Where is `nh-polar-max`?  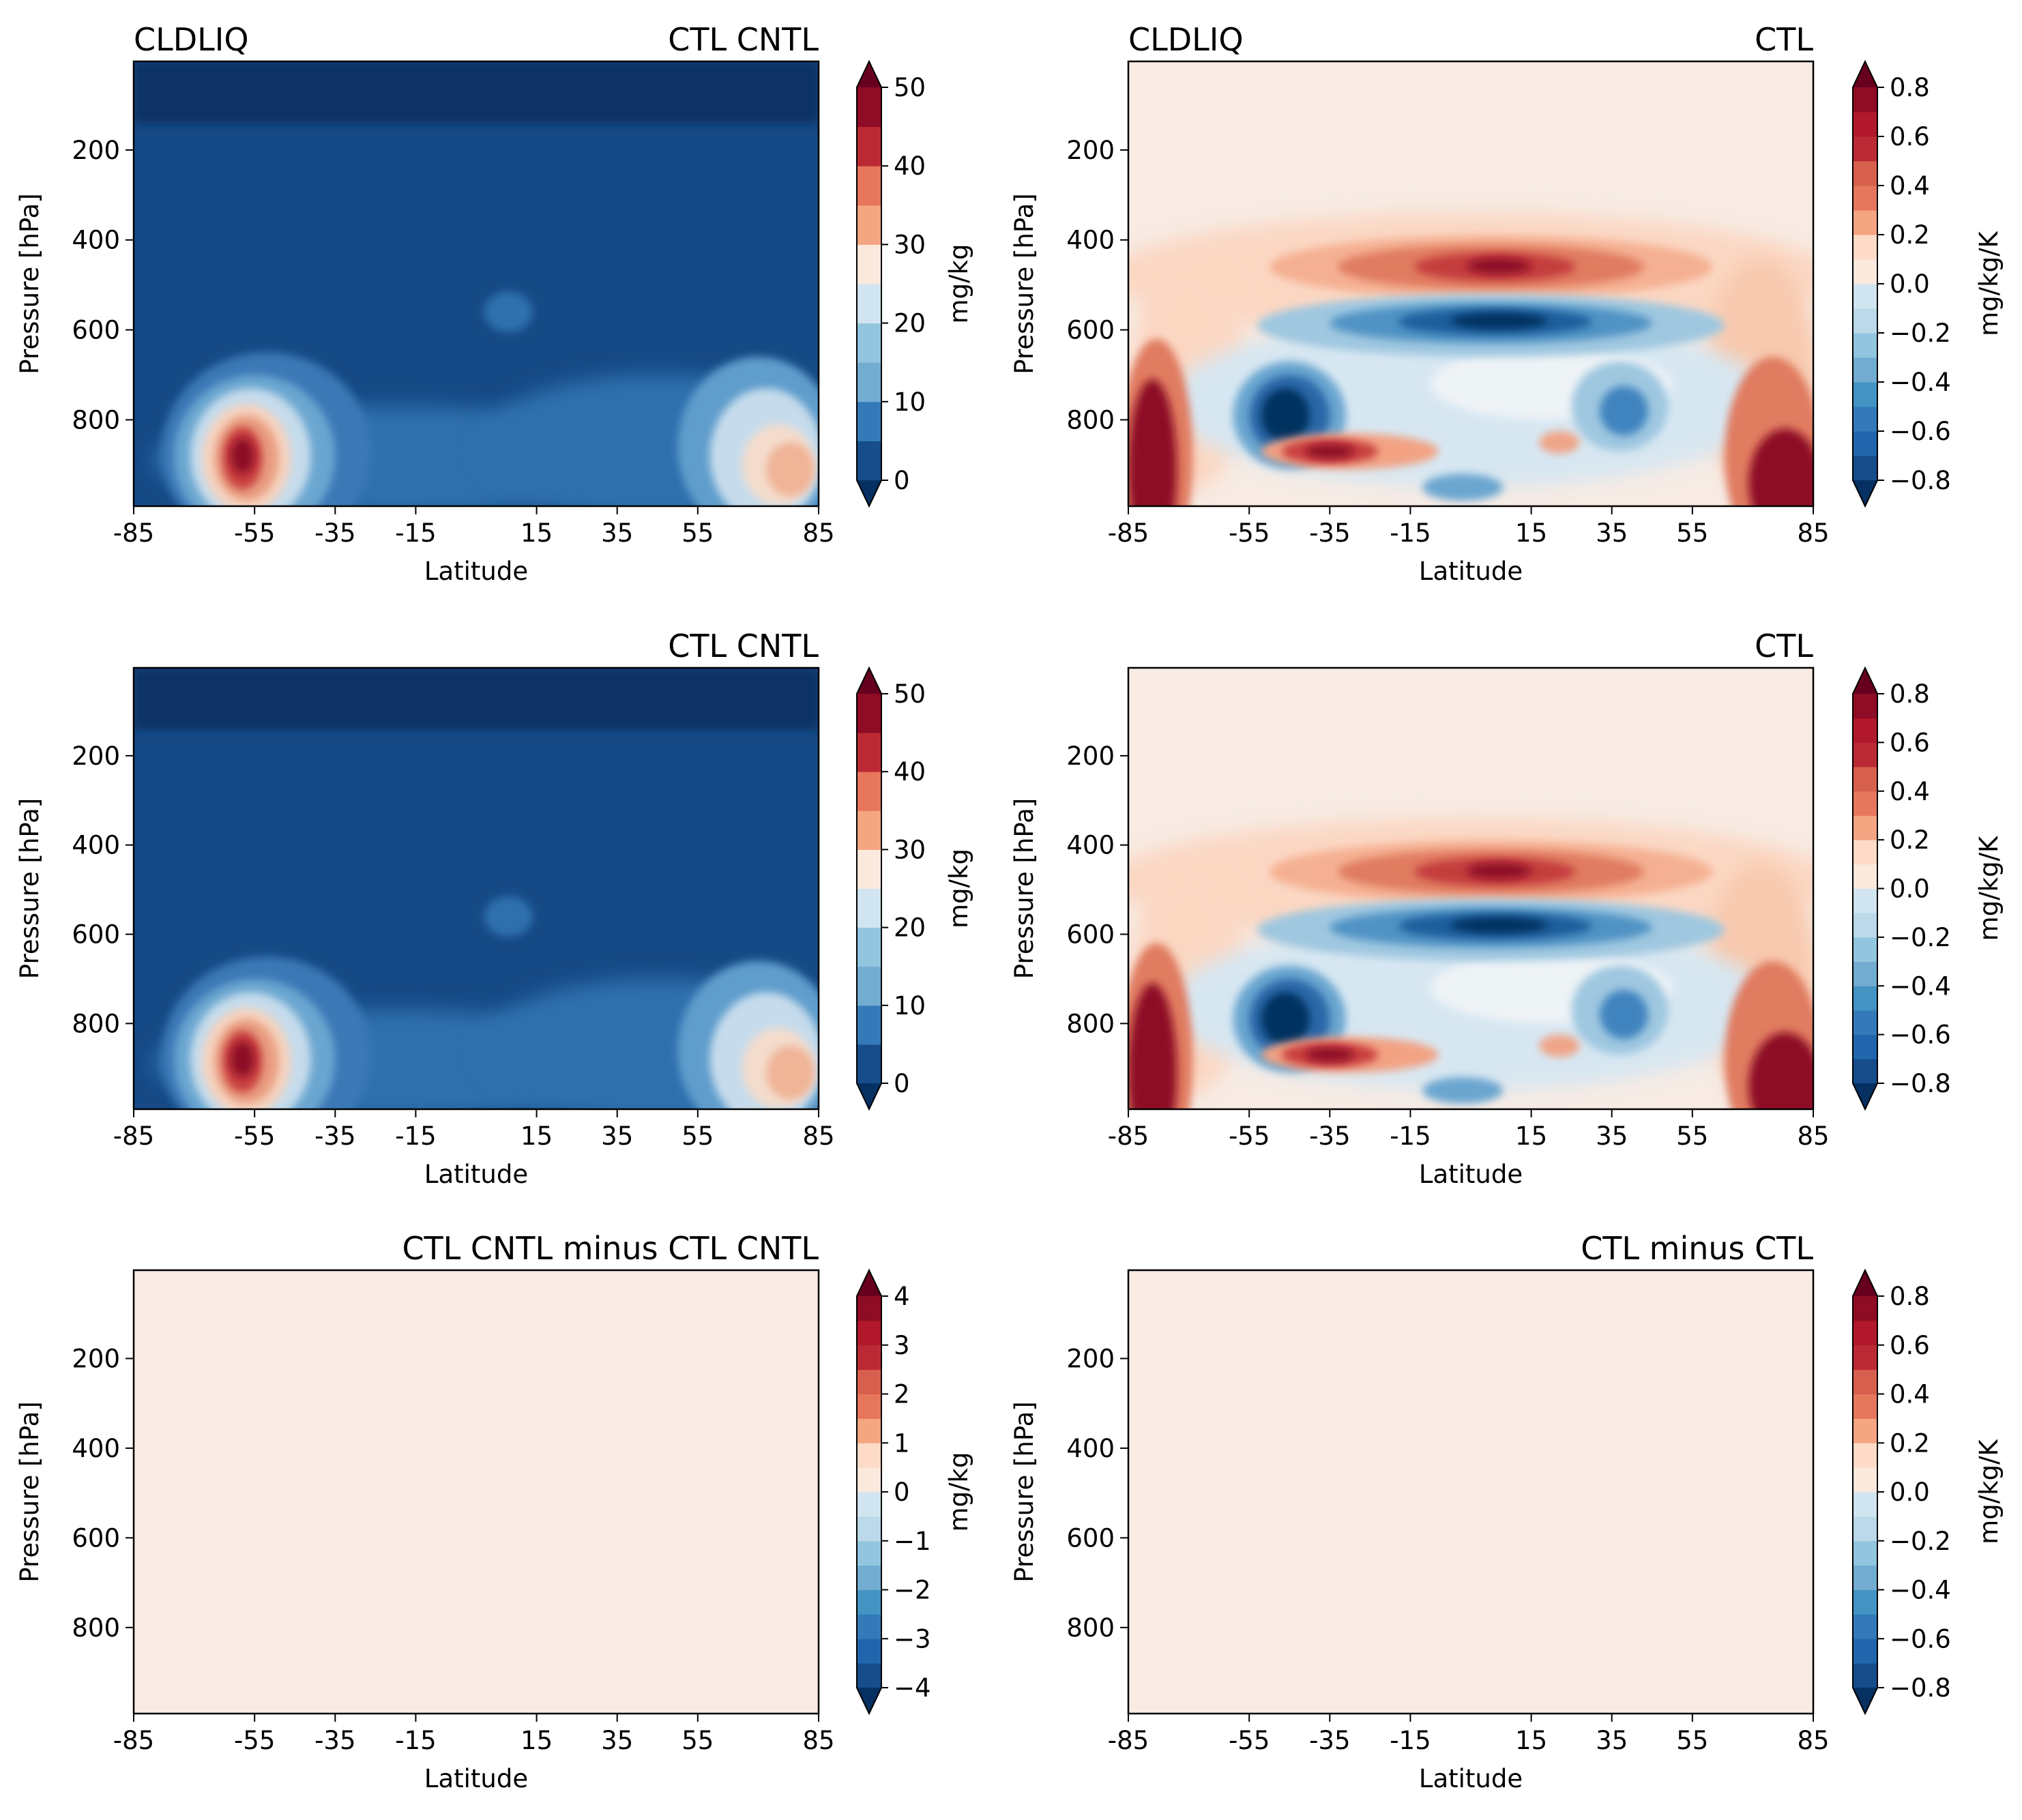 nh-polar-max is located at coordinates (1780, 467).